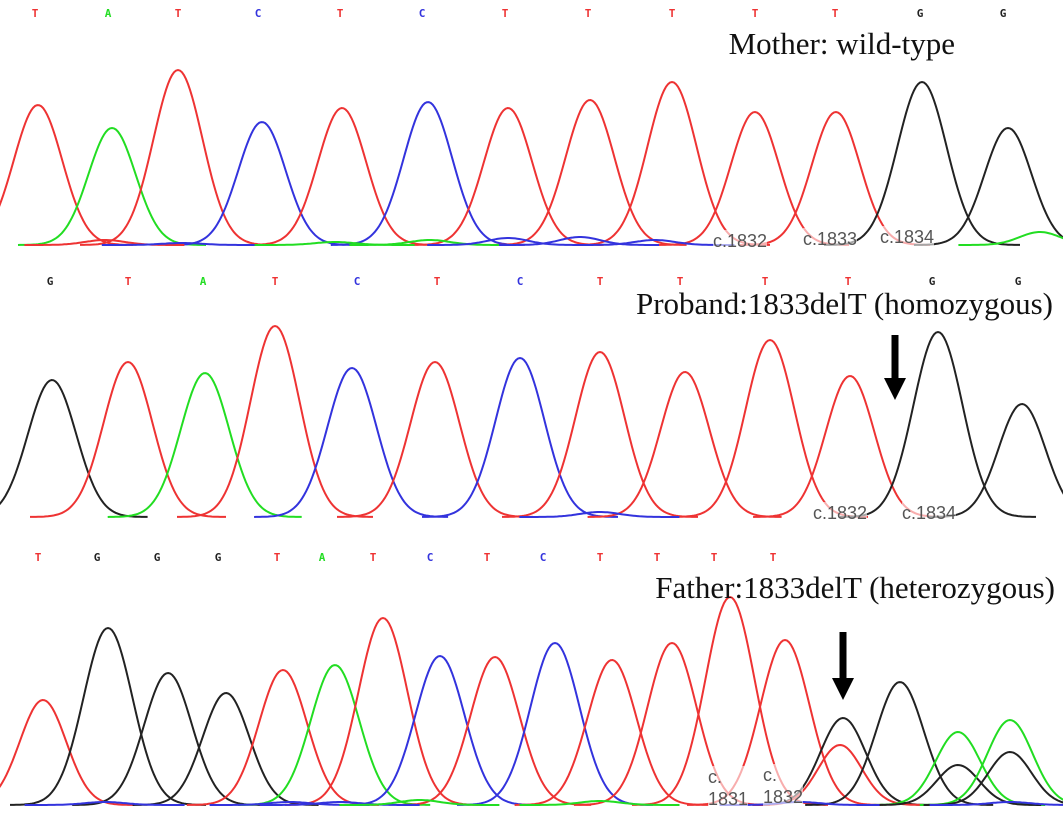 The image size is (1063, 827). What do you see at coordinates (844, 303) in the screenshot?
I see `panel-title: Proband:1833delT (homozygous)` at bounding box center [844, 303].